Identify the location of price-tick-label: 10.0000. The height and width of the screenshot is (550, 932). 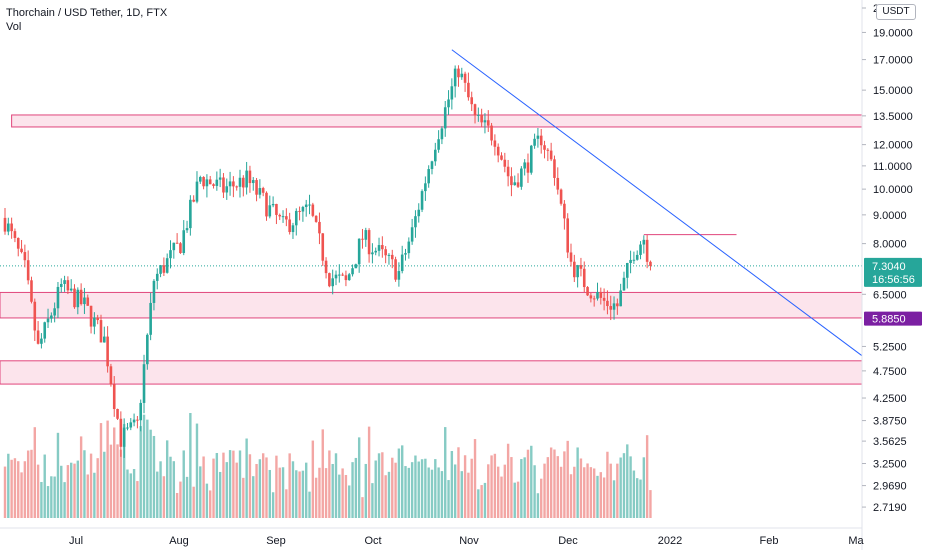
(893, 190).